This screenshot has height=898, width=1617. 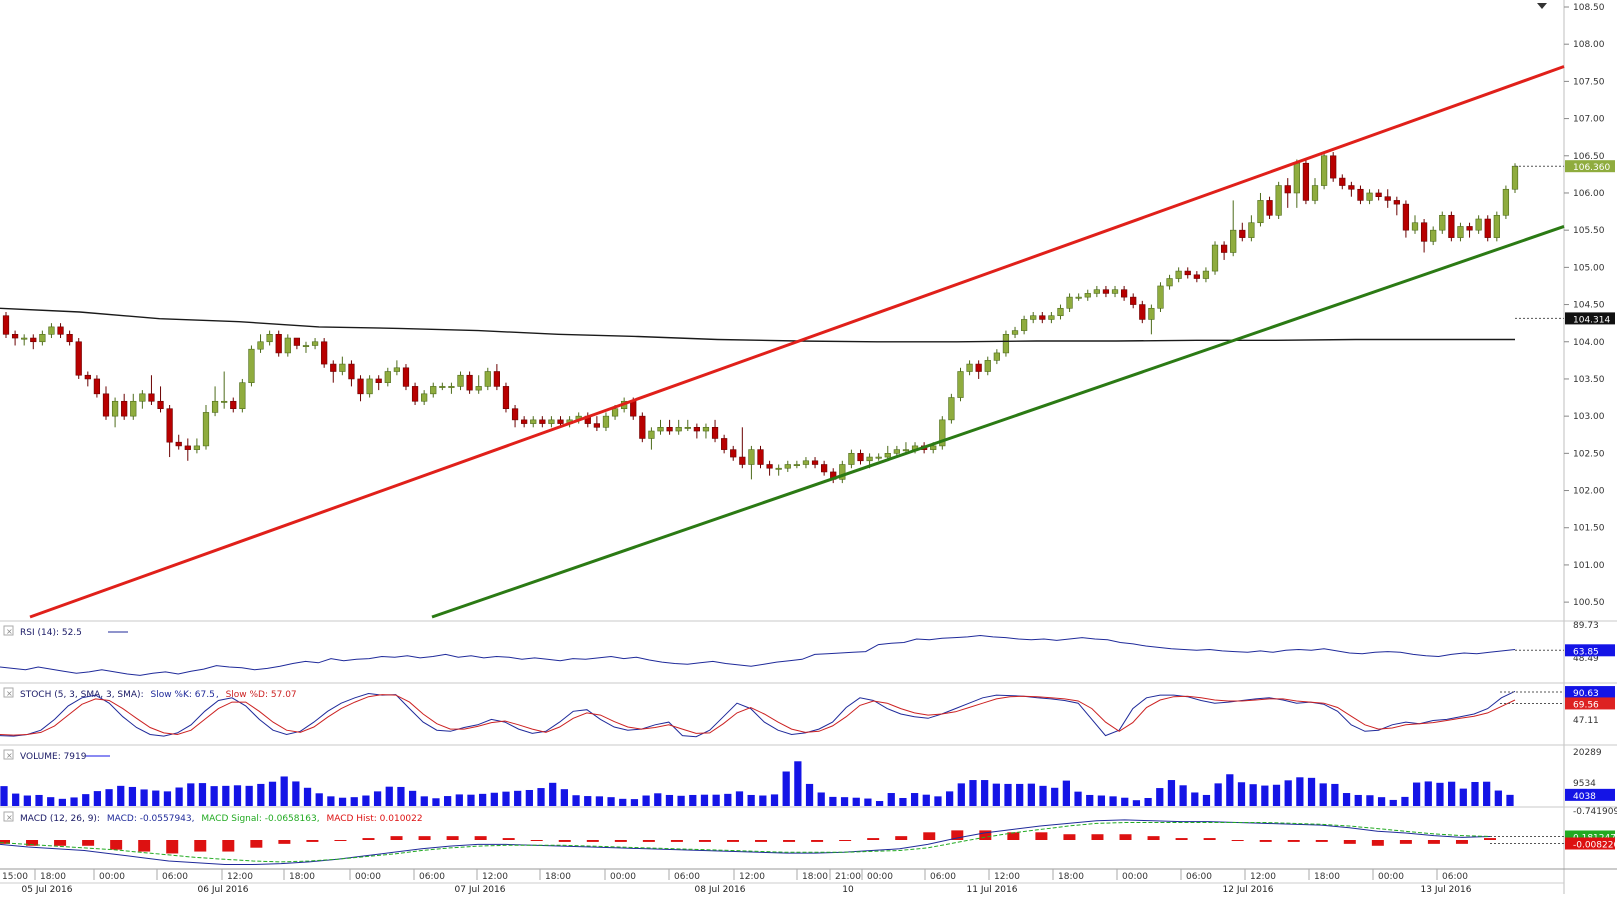 What do you see at coordinates (687, 877) in the screenshot?
I see `time-tick-label: 06:00` at bounding box center [687, 877].